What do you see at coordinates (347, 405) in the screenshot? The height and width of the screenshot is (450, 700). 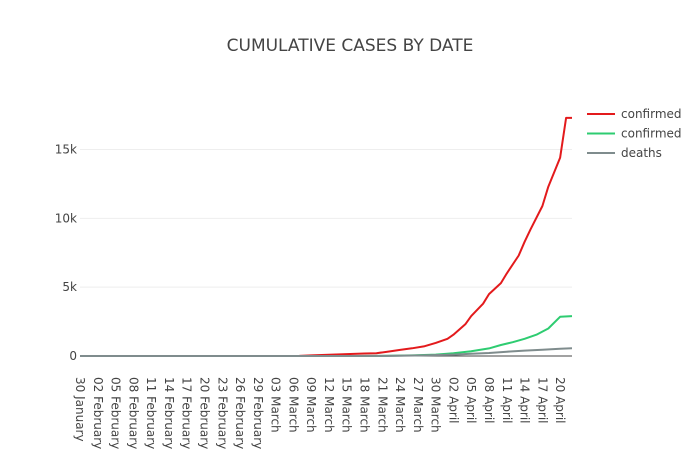 I see `x-tick-label: 15 March` at bounding box center [347, 405].